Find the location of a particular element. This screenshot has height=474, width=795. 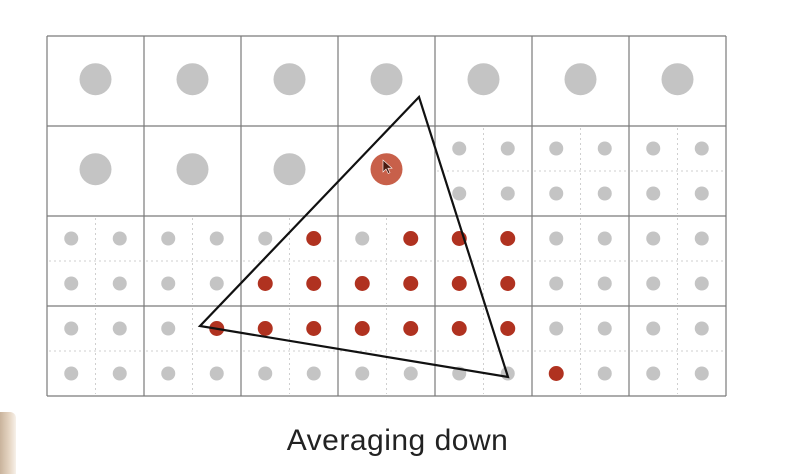

diagram-caption: Averaging down is located at coordinates (397, 440).